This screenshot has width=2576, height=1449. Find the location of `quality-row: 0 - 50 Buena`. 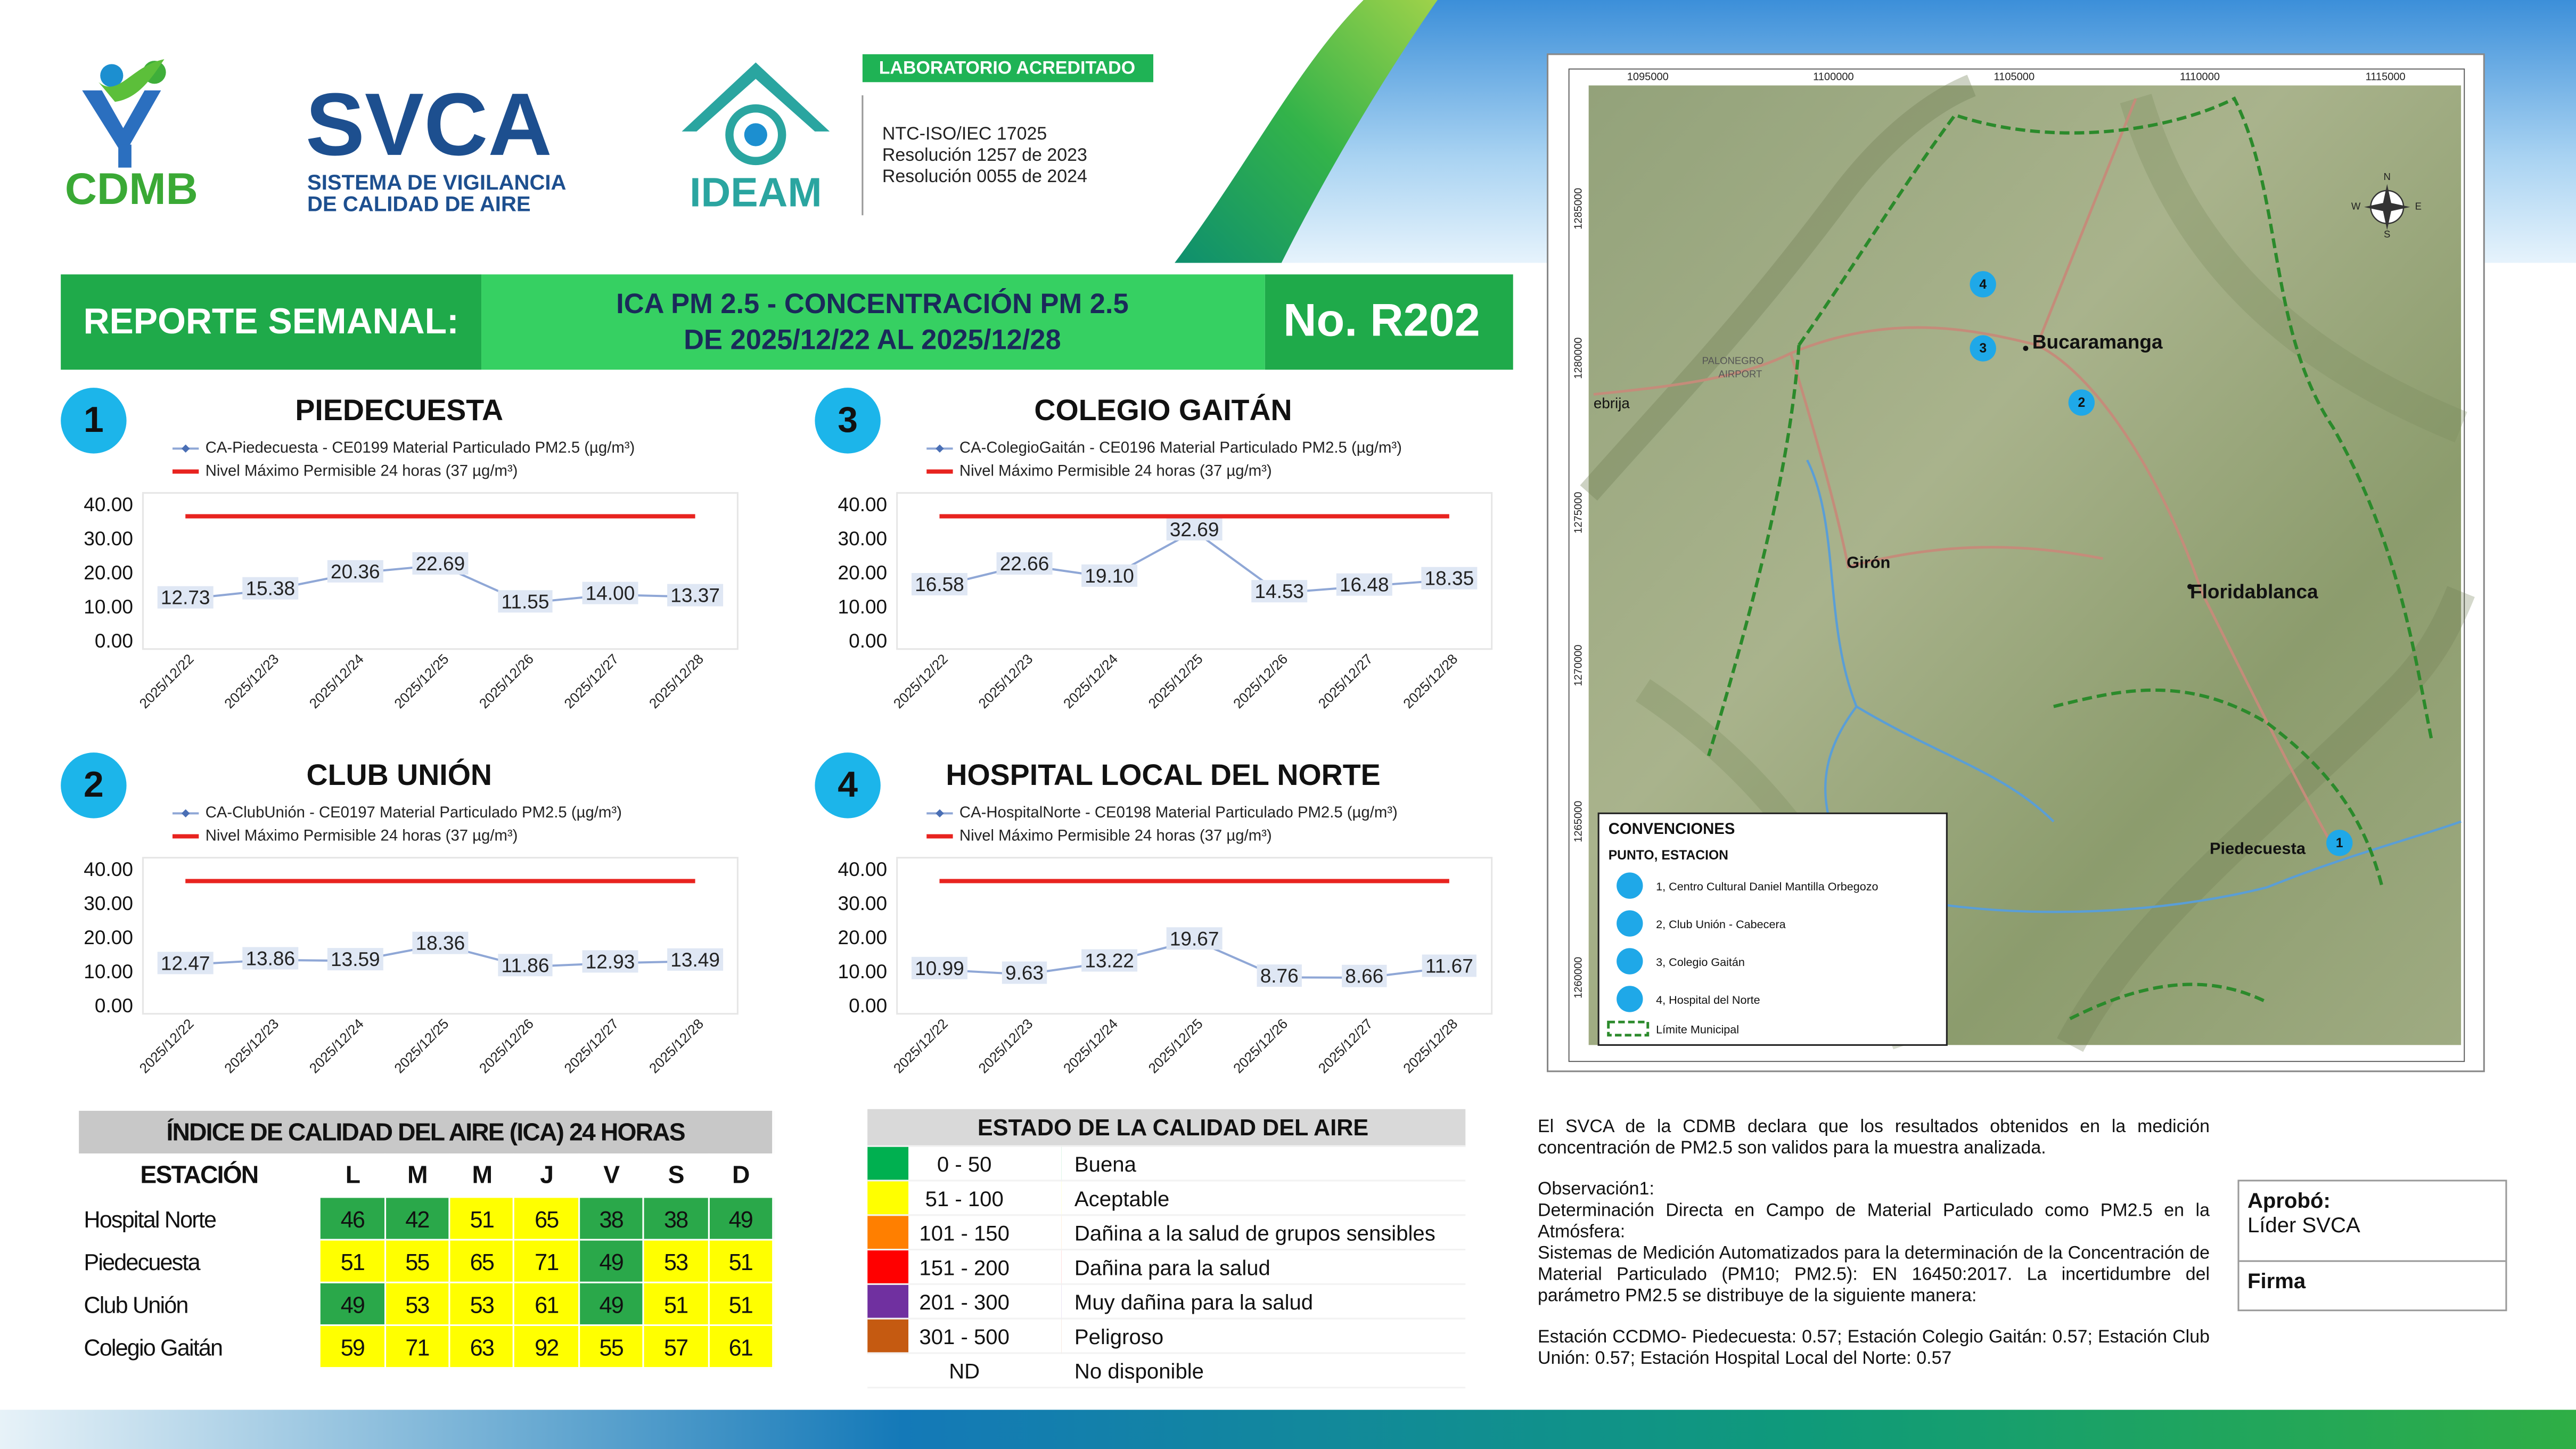

quality-row: 0 - 50 Buena is located at coordinates (1166, 1164).